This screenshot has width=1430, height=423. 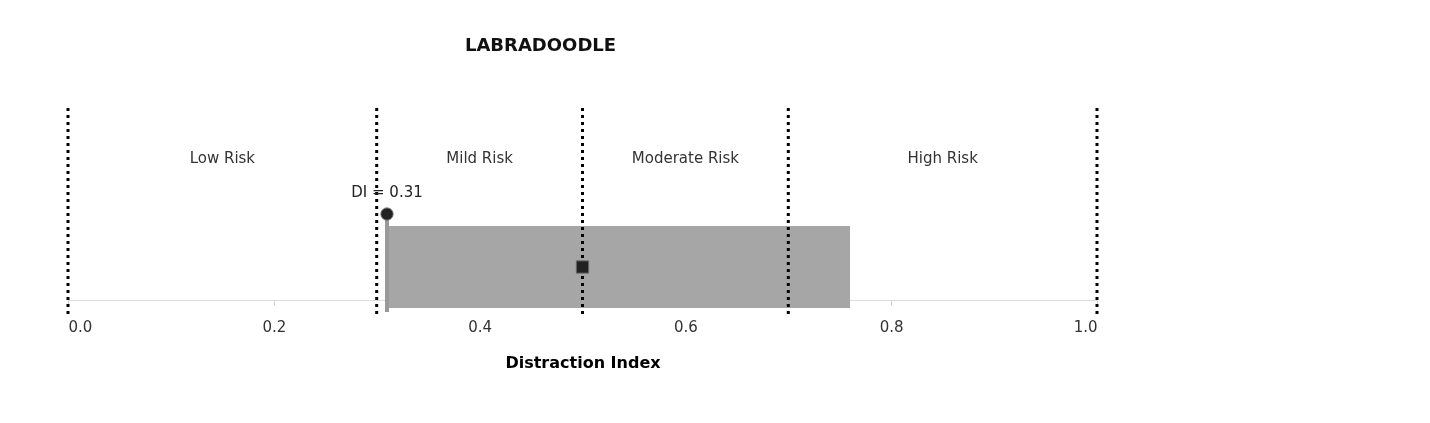 What do you see at coordinates (480, 326) in the screenshot?
I see `x-tick-label: 0.4` at bounding box center [480, 326].